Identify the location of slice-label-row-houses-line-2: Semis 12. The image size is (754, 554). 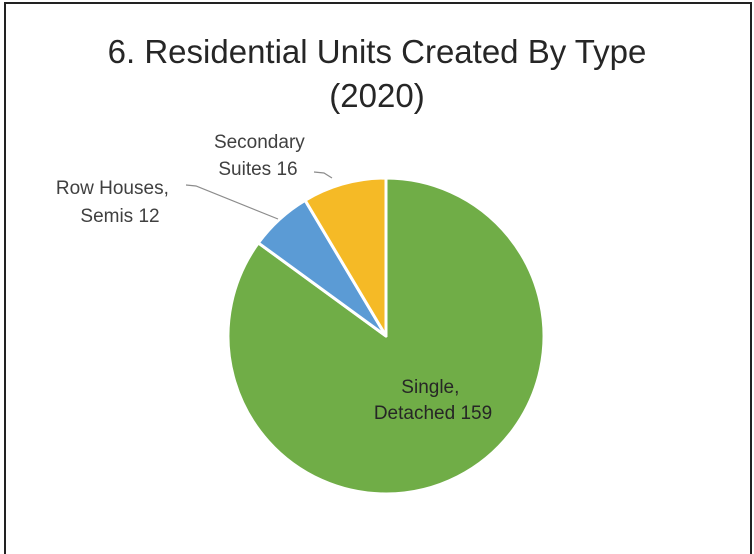
(119, 216).